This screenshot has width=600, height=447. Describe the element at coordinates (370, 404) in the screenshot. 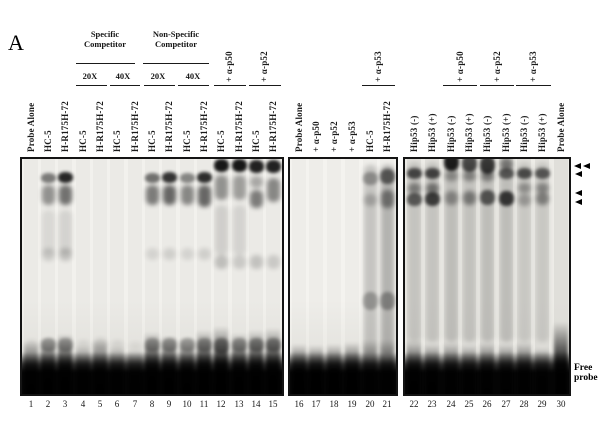

I see `lane-number: 20` at that location.